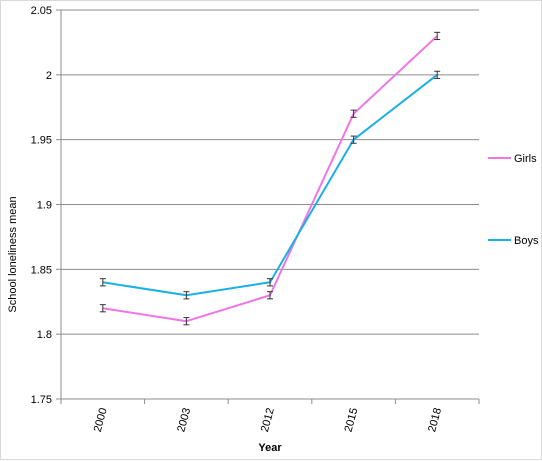  Describe the element at coordinates (525, 159) in the screenshot. I see `legend-label-girls: Girls` at that location.